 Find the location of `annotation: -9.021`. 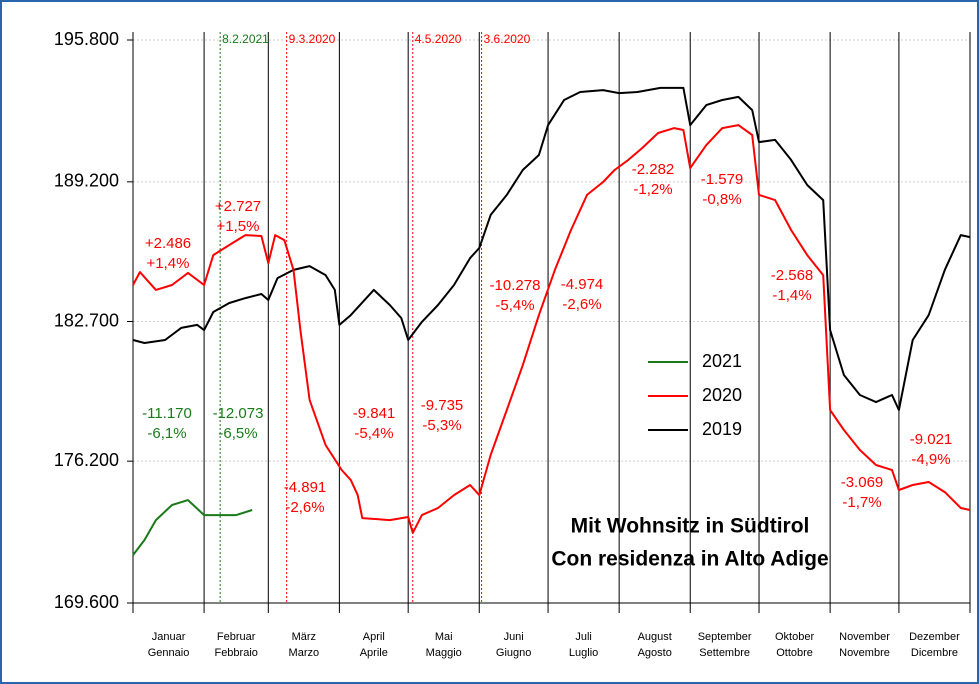

annotation: -9.021 is located at coordinates (931, 439).